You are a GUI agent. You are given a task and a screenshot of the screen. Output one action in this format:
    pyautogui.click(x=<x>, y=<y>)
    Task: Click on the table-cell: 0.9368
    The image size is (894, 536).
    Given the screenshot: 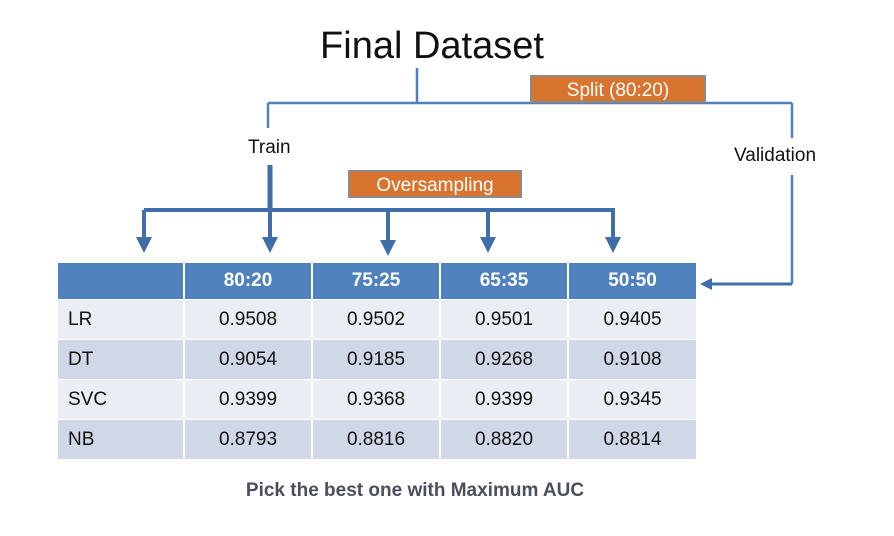 What is the action you would take?
    pyautogui.click(x=376, y=399)
    